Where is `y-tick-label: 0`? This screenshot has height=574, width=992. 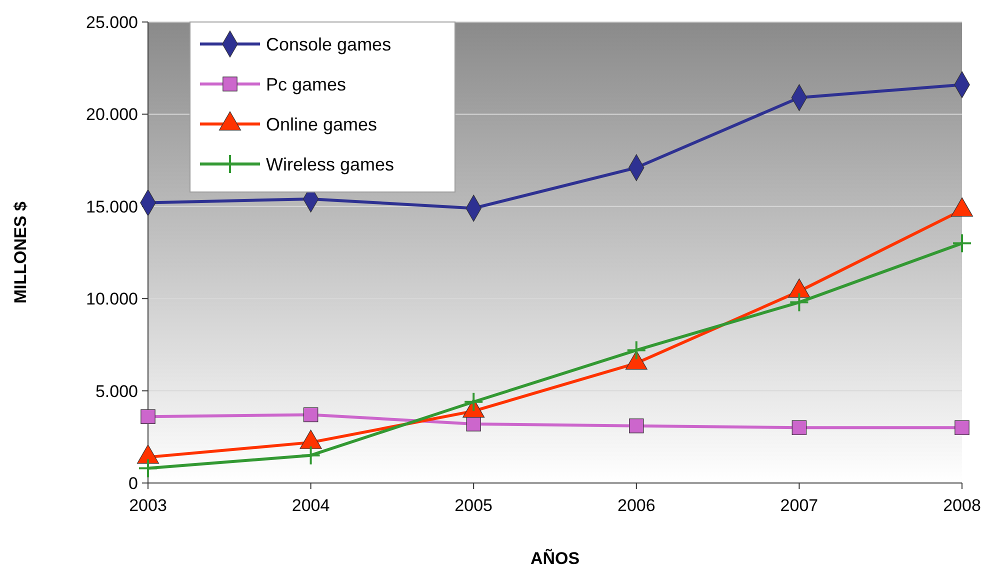 y-tick-label: 0 is located at coordinates (133, 483).